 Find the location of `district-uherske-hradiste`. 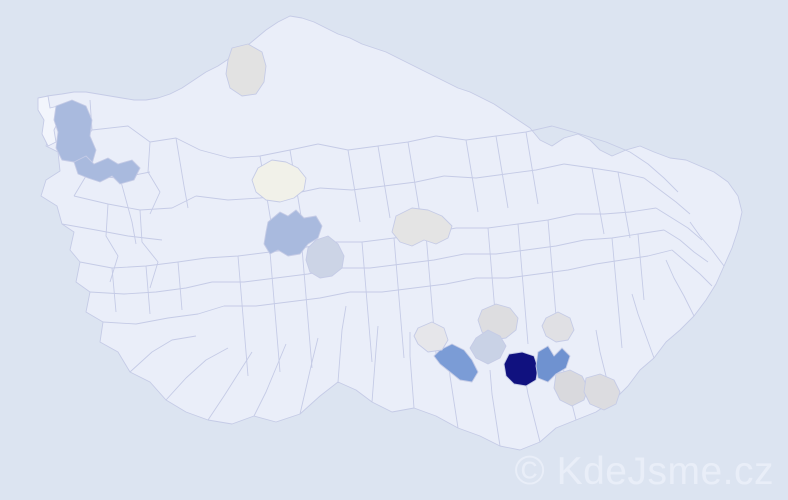

district-uherske-hradiste is located at coordinates (571, 388).